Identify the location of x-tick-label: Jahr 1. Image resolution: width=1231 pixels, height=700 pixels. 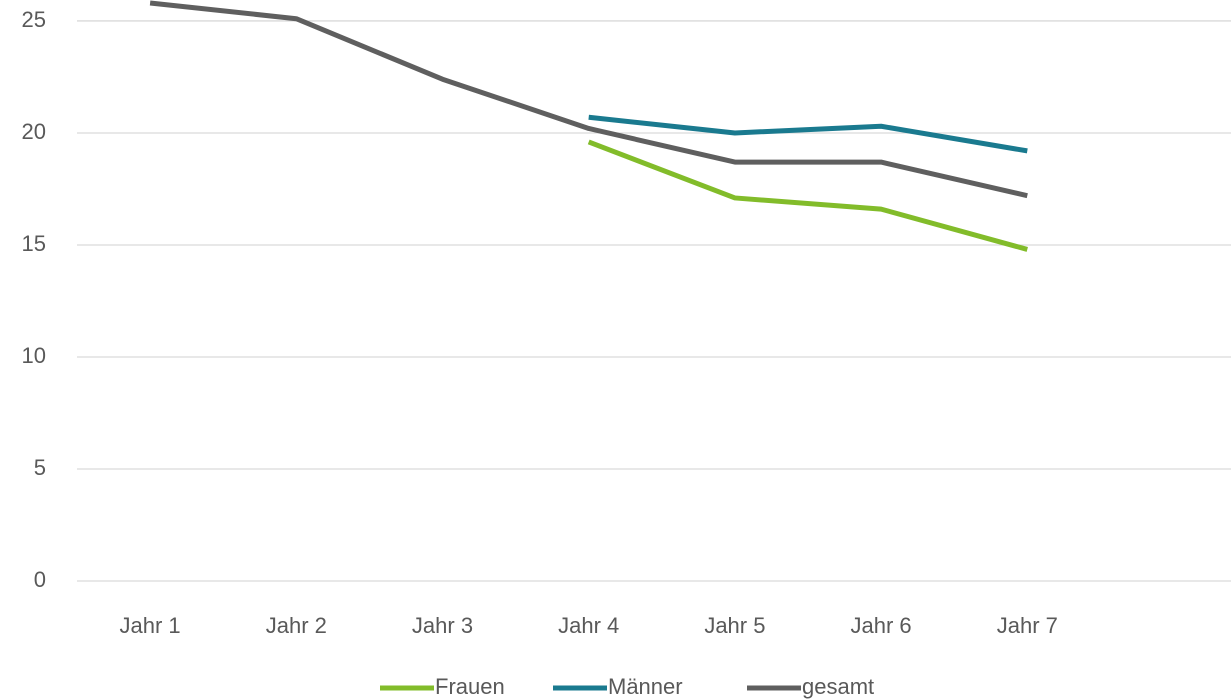
(150, 625).